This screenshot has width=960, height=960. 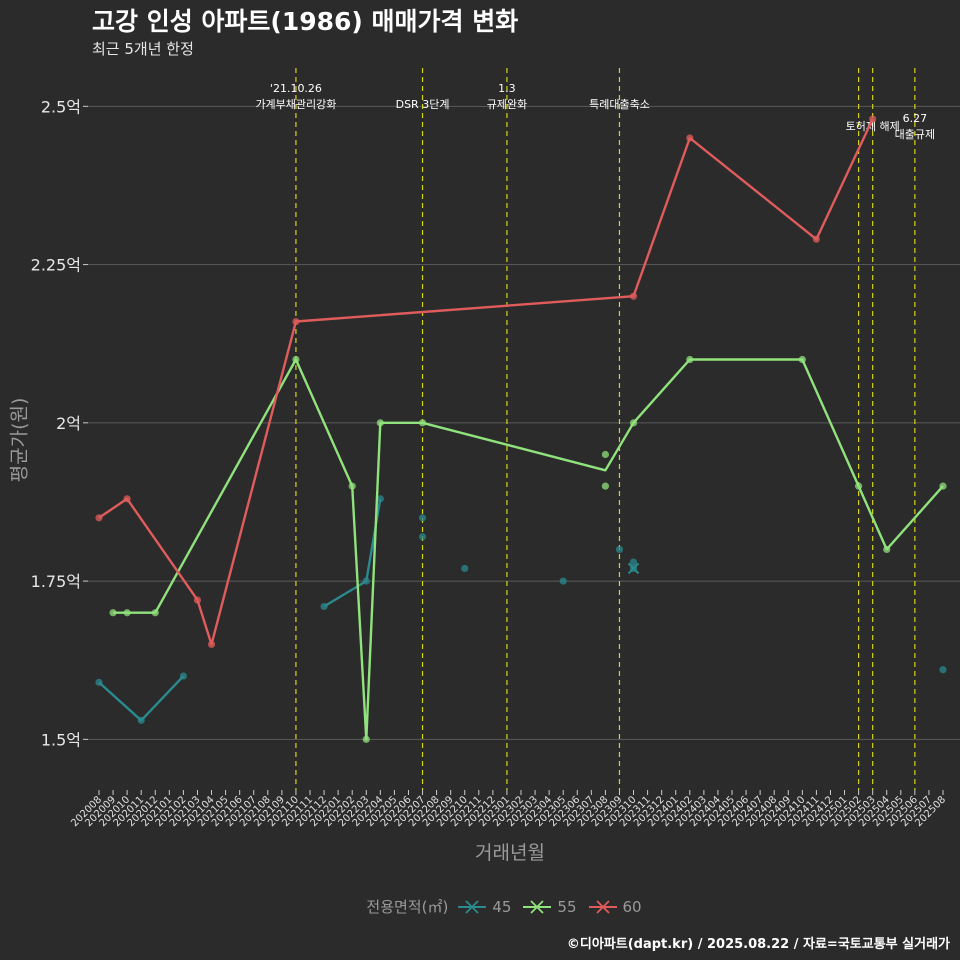 What do you see at coordinates (61, 739) in the screenshot?
I see `y-tick-label: 1.5억` at bounding box center [61, 739].